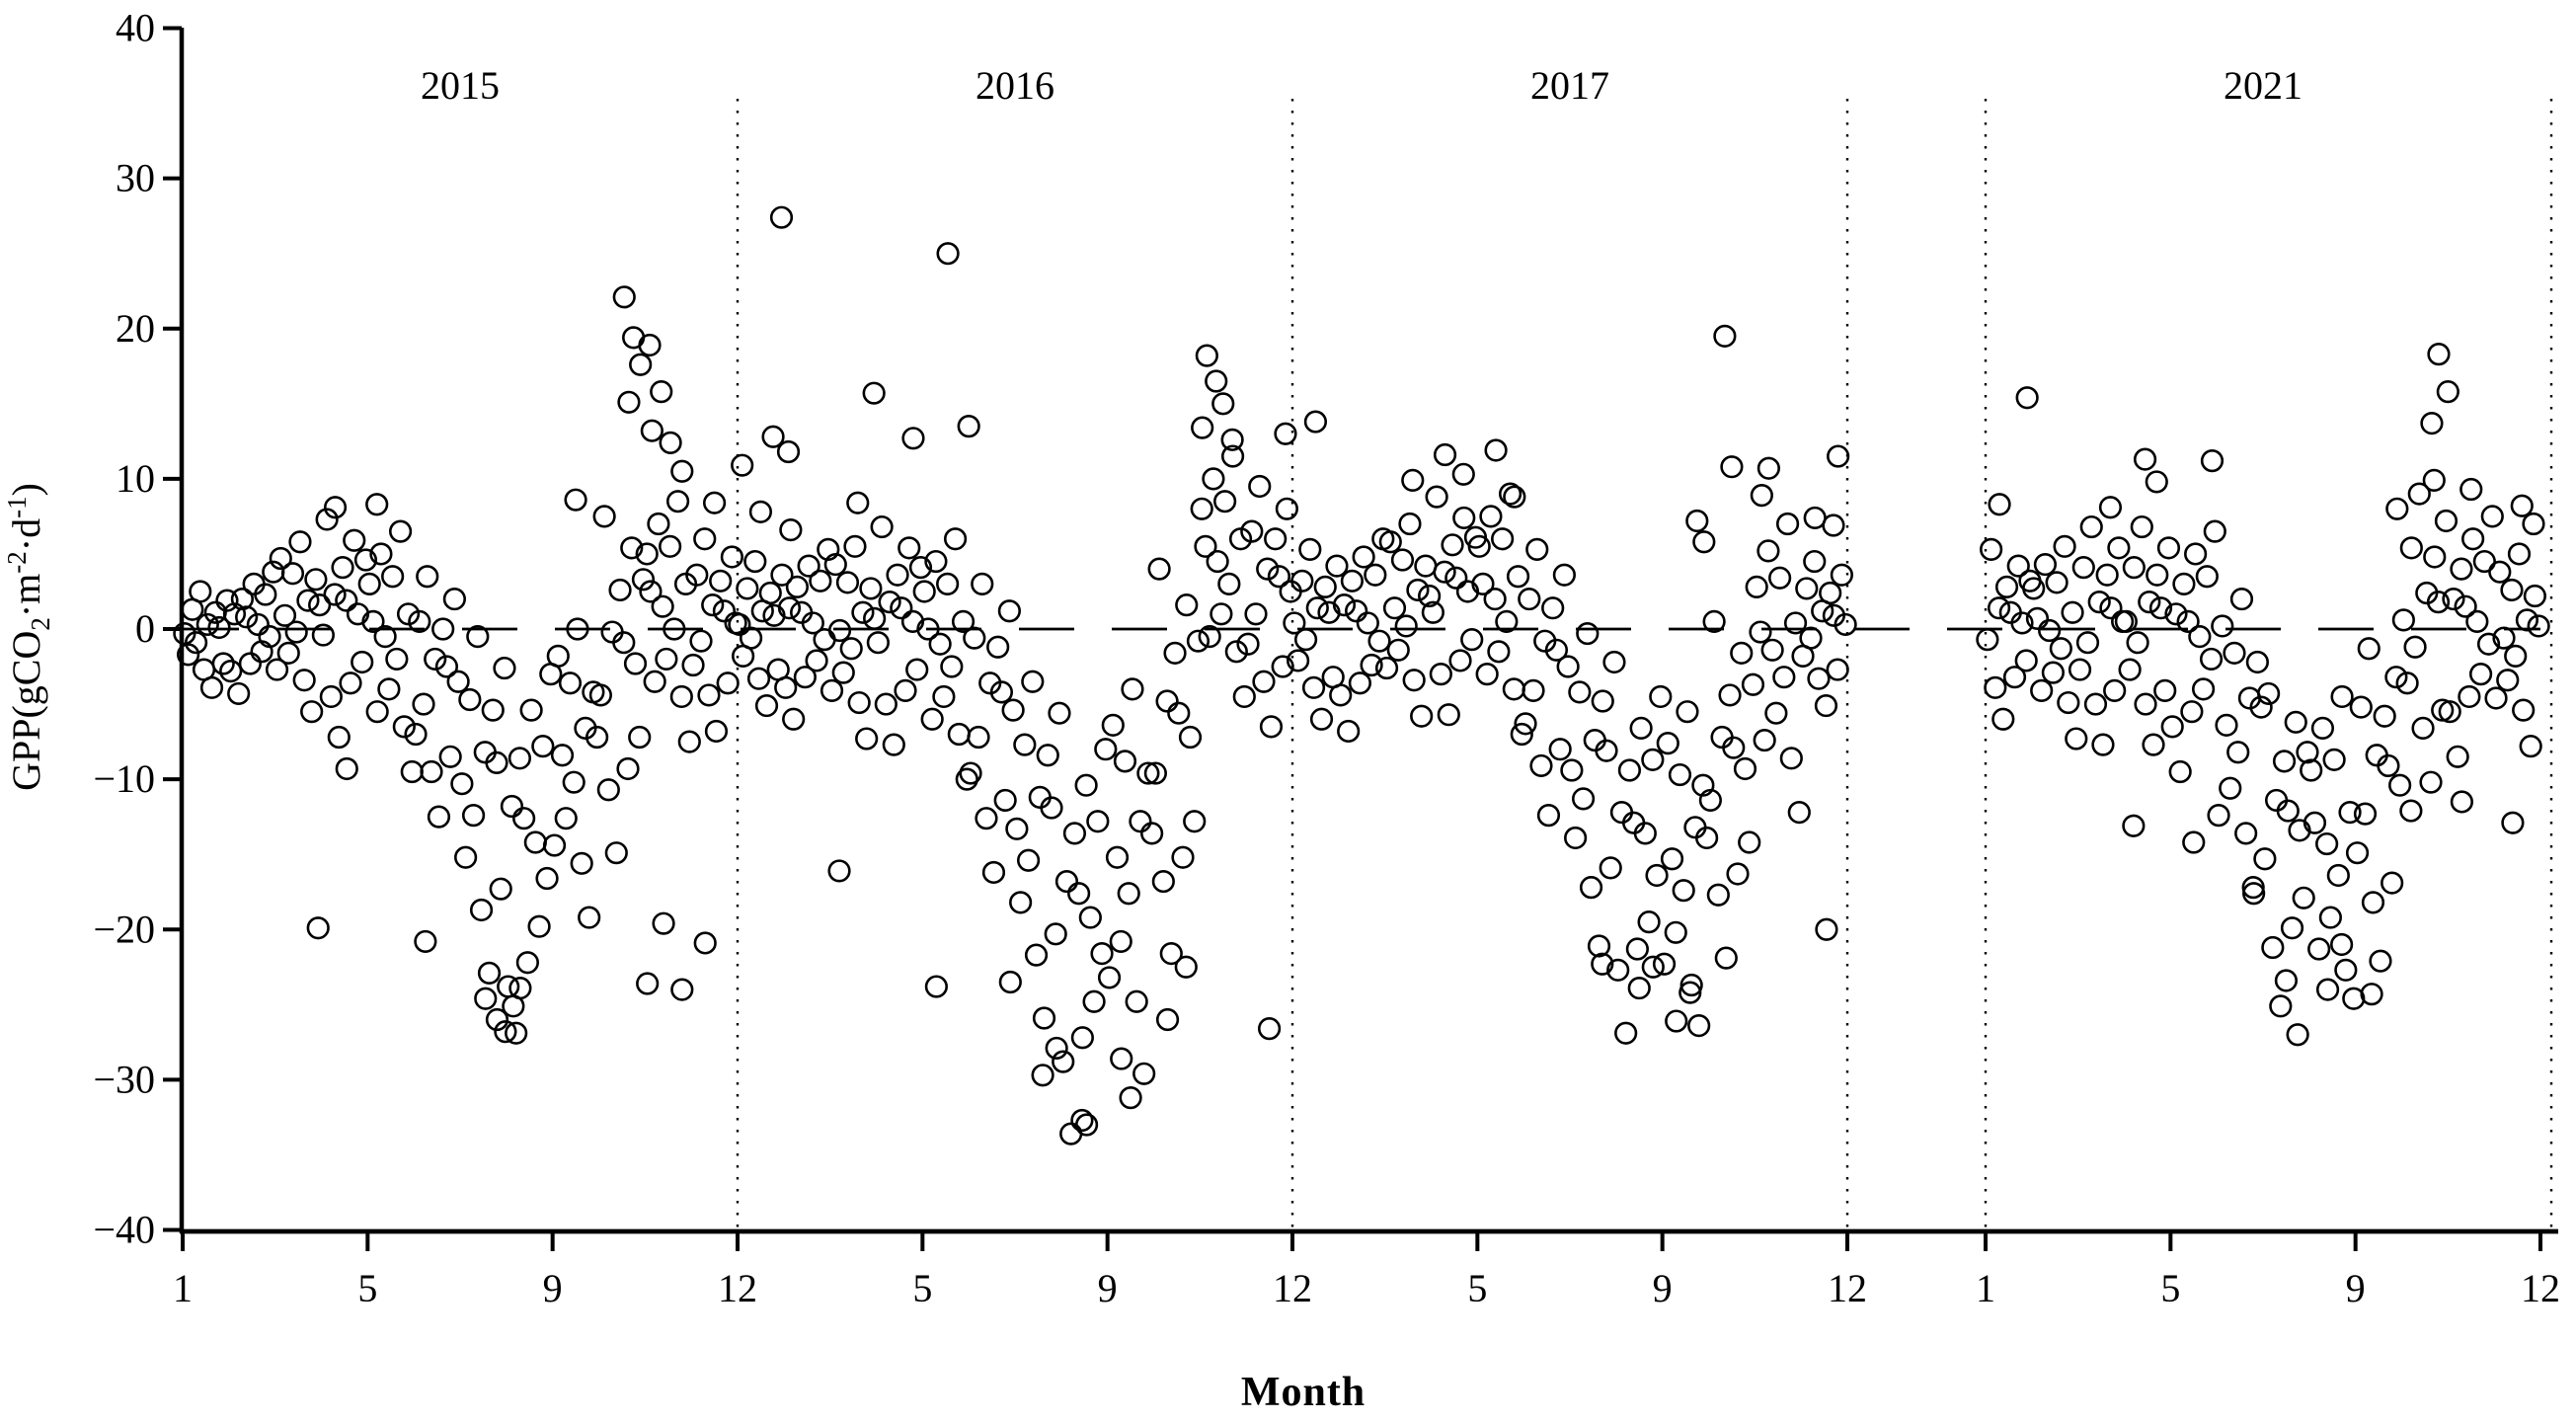 The width and height of the screenshot is (2576, 1423). I want to click on x-axis-title: Month, so click(1303, 1392).